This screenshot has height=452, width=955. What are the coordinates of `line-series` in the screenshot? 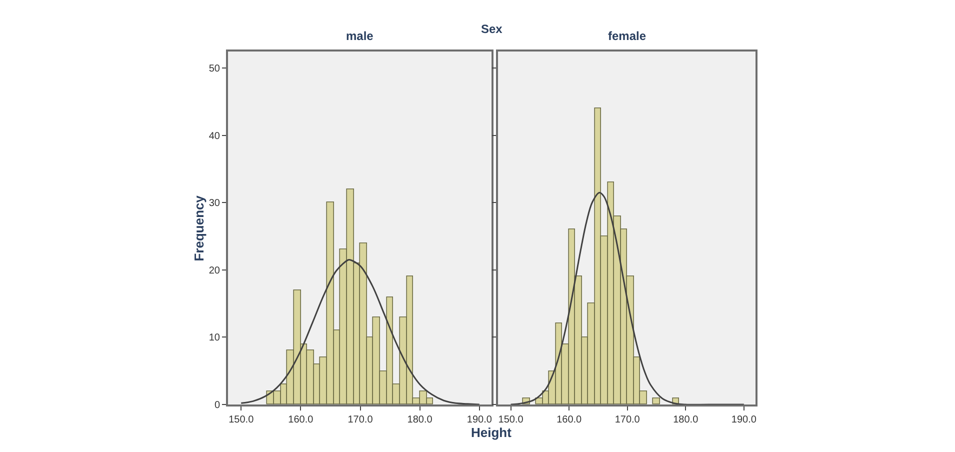 It's located at (360, 332).